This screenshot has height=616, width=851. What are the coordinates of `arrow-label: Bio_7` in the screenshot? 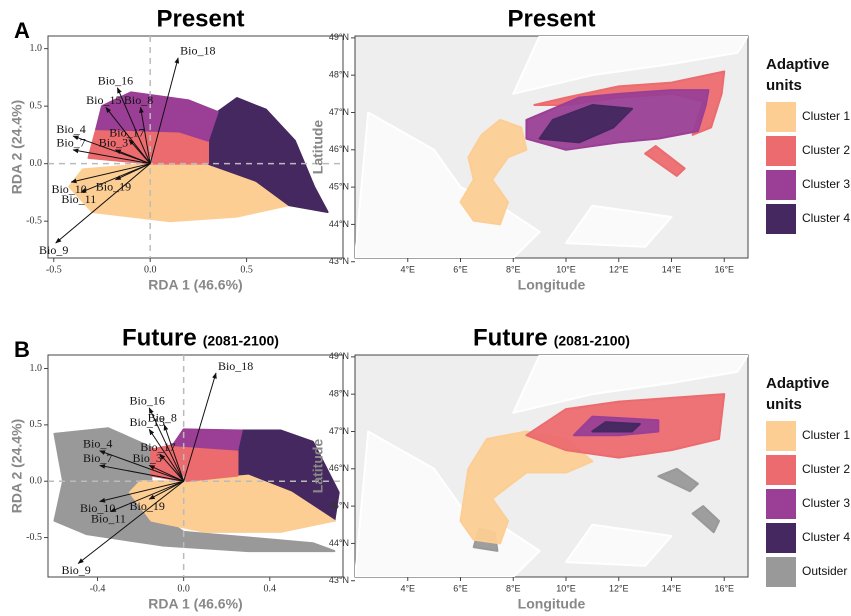 It's located at (70, 143).